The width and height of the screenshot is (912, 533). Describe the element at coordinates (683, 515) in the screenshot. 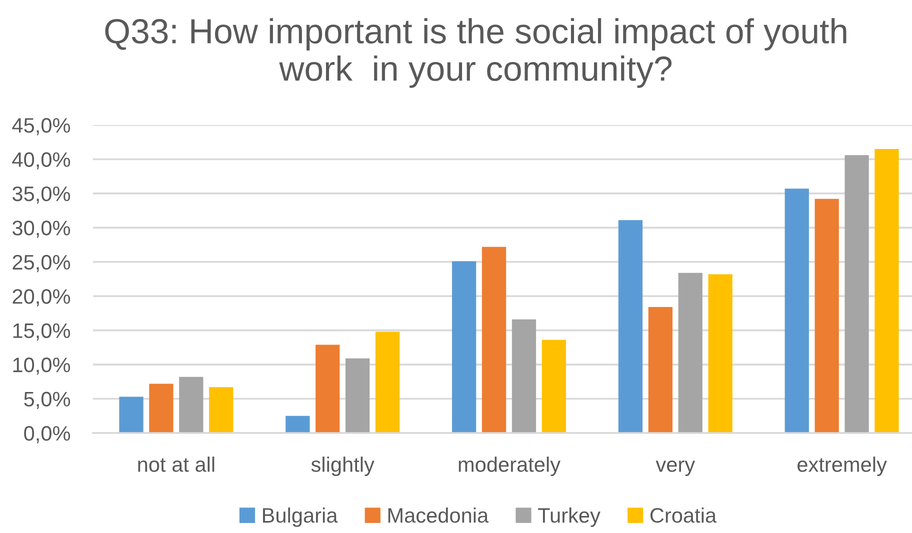

I see `legend-label: Croatia` at that location.